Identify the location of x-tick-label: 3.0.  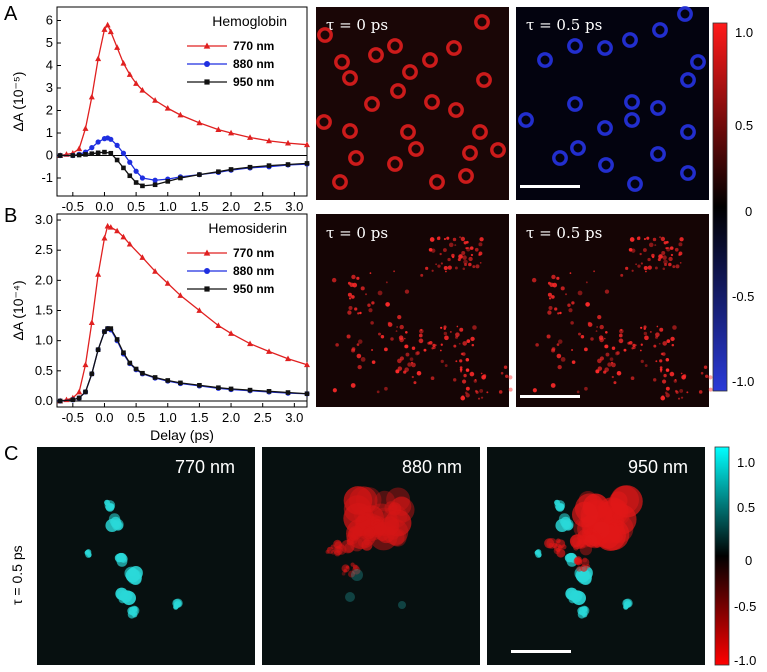
(294, 206).